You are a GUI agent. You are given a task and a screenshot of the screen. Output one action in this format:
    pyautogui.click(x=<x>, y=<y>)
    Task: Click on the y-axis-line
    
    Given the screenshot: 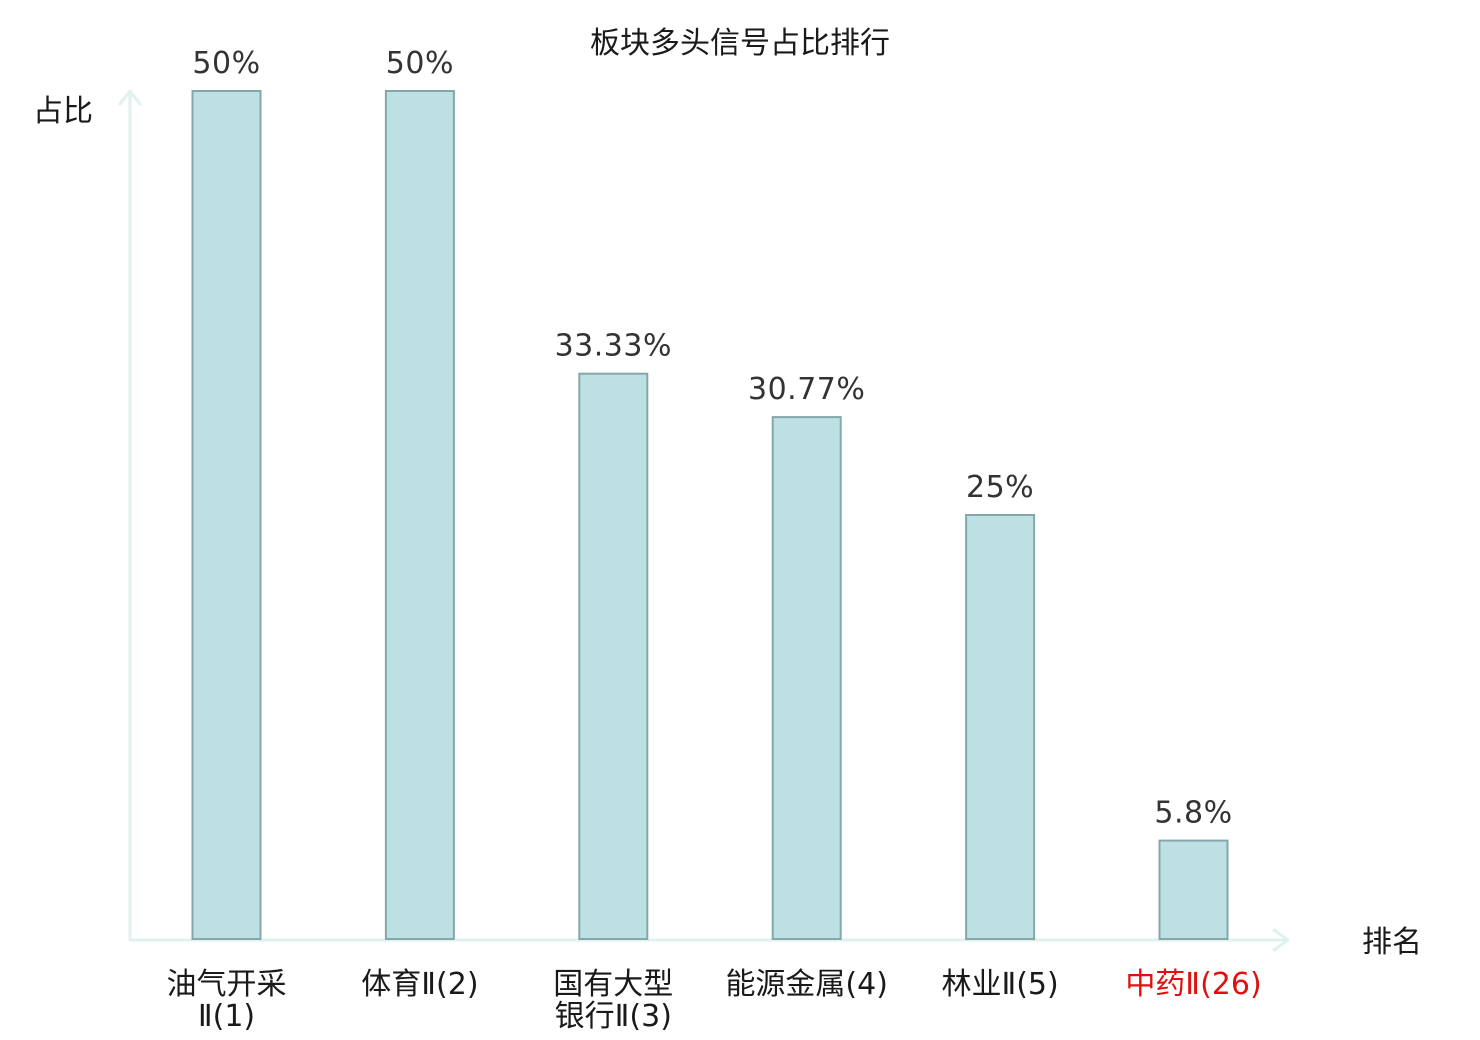 What is the action you would take?
    pyautogui.click(x=130, y=515)
    